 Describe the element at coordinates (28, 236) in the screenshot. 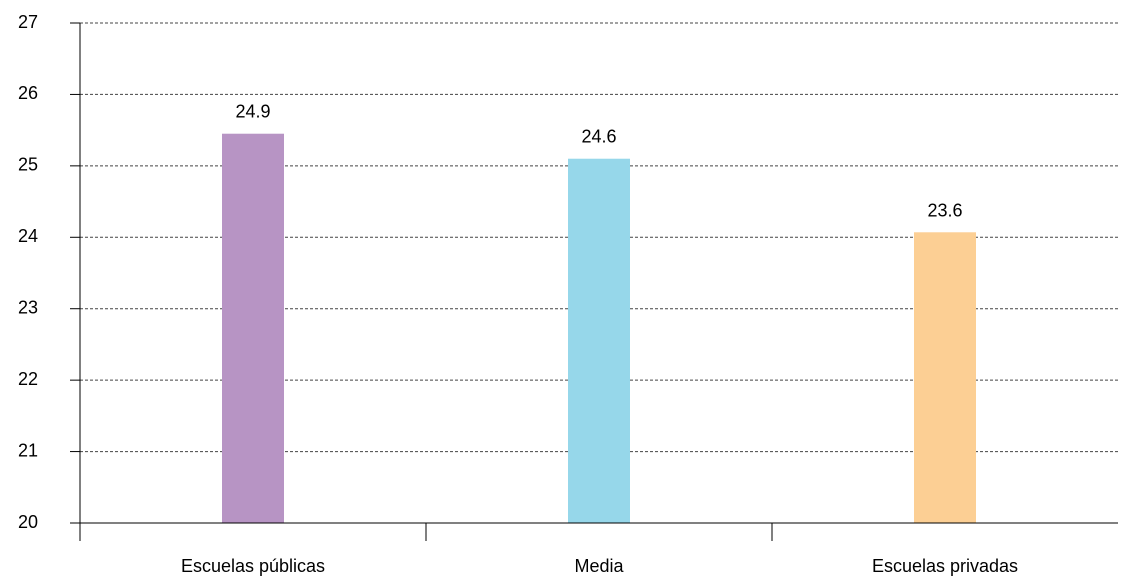

I see `y-tick-label: 24` at that location.